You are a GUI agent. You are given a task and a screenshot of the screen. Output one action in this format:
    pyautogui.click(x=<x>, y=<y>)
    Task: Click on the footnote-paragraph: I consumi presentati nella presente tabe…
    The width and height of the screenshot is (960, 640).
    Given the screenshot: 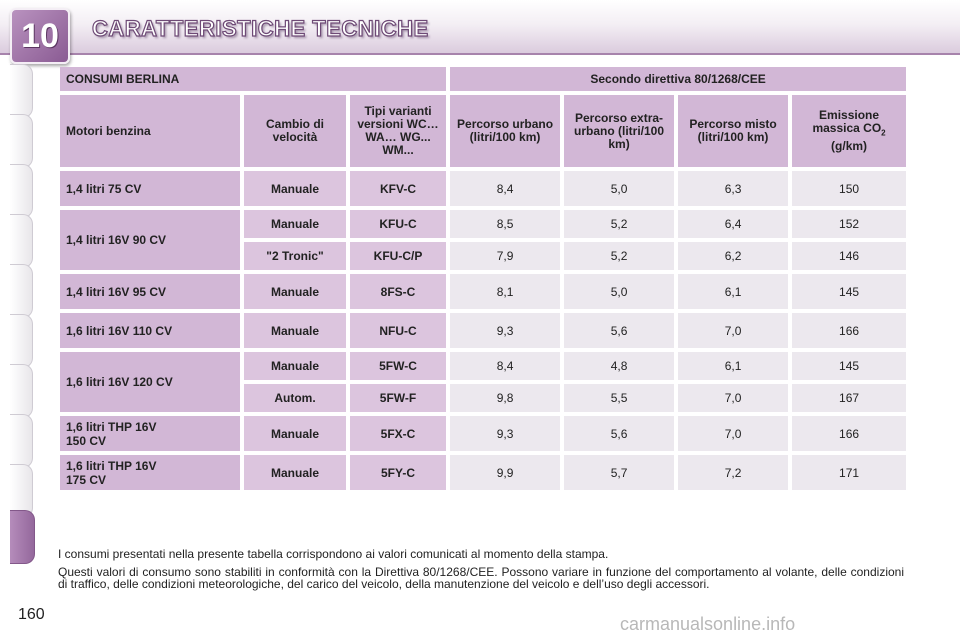 What is the action you would take?
    pyautogui.click(x=333, y=554)
    